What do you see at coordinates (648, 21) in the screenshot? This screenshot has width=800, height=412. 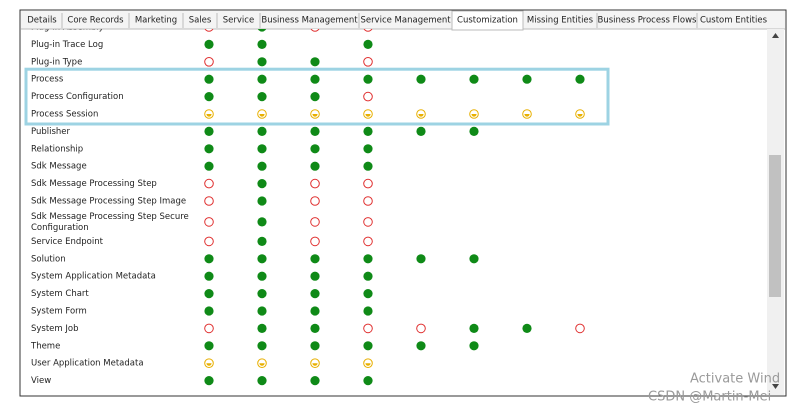 I see `tab: Business Process Flows` at bounding box center [648, 21].